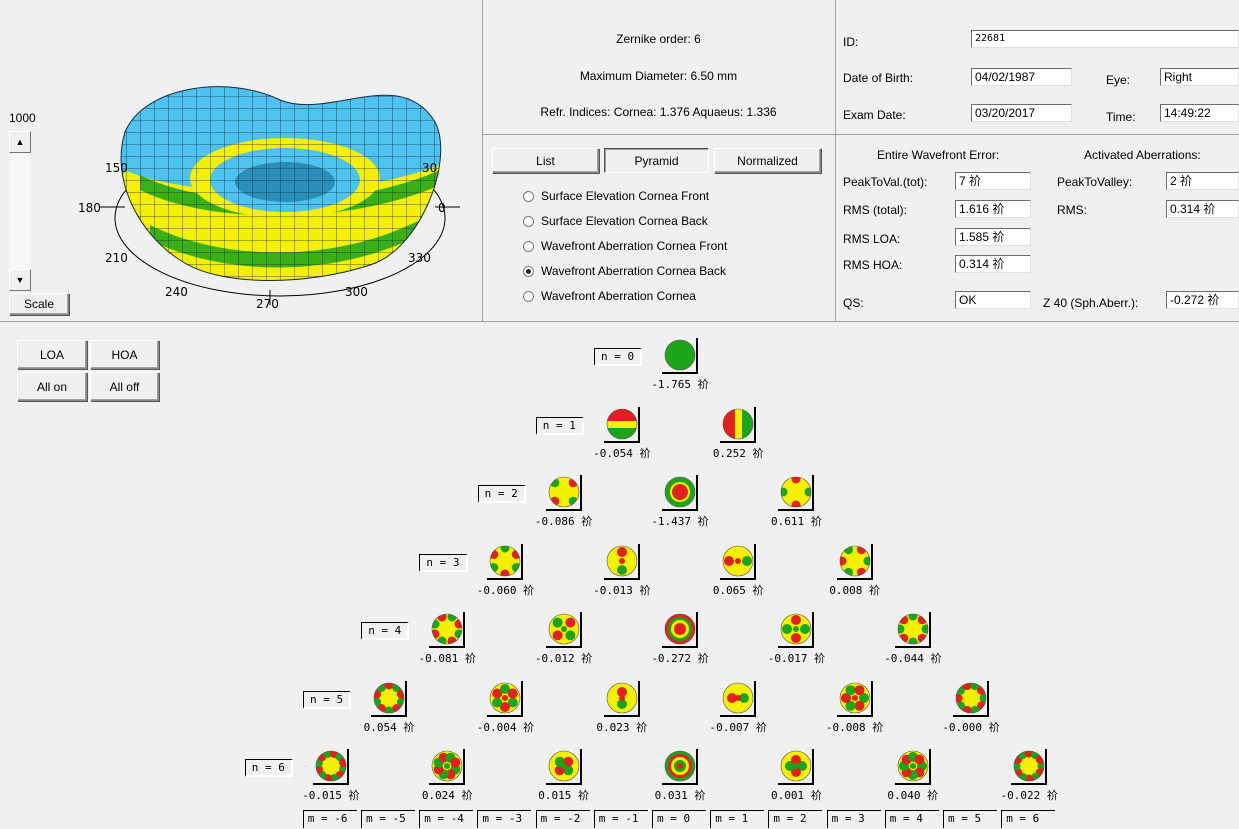 This screenshot has width=1239, height=829. I want to click on zernike-term-n6-m4, so click(912, 767).